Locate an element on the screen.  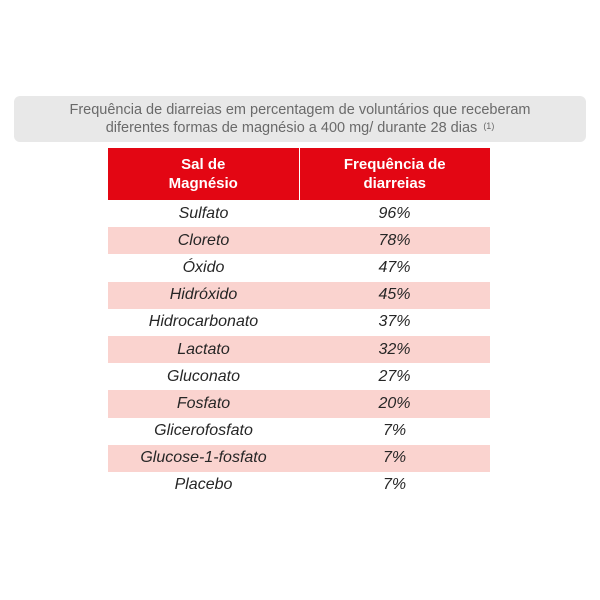
salt-cell: Fosfato is located at coordinates (203, 403).